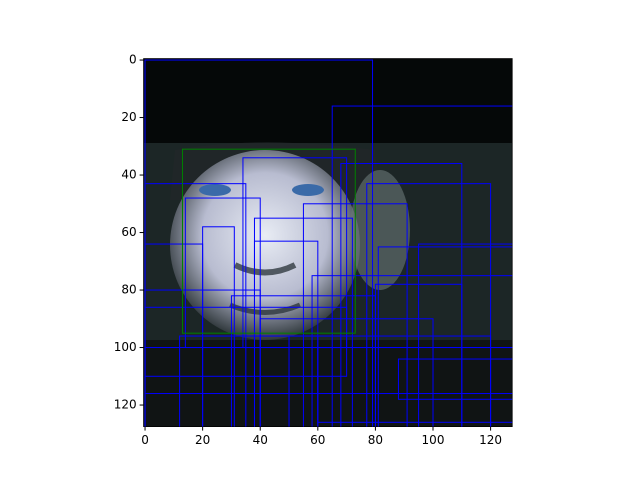  What do you see at coordinates (317, 440) in the screenshot?
I see `x-tick-label: 60` at bounding box center [317, 440].